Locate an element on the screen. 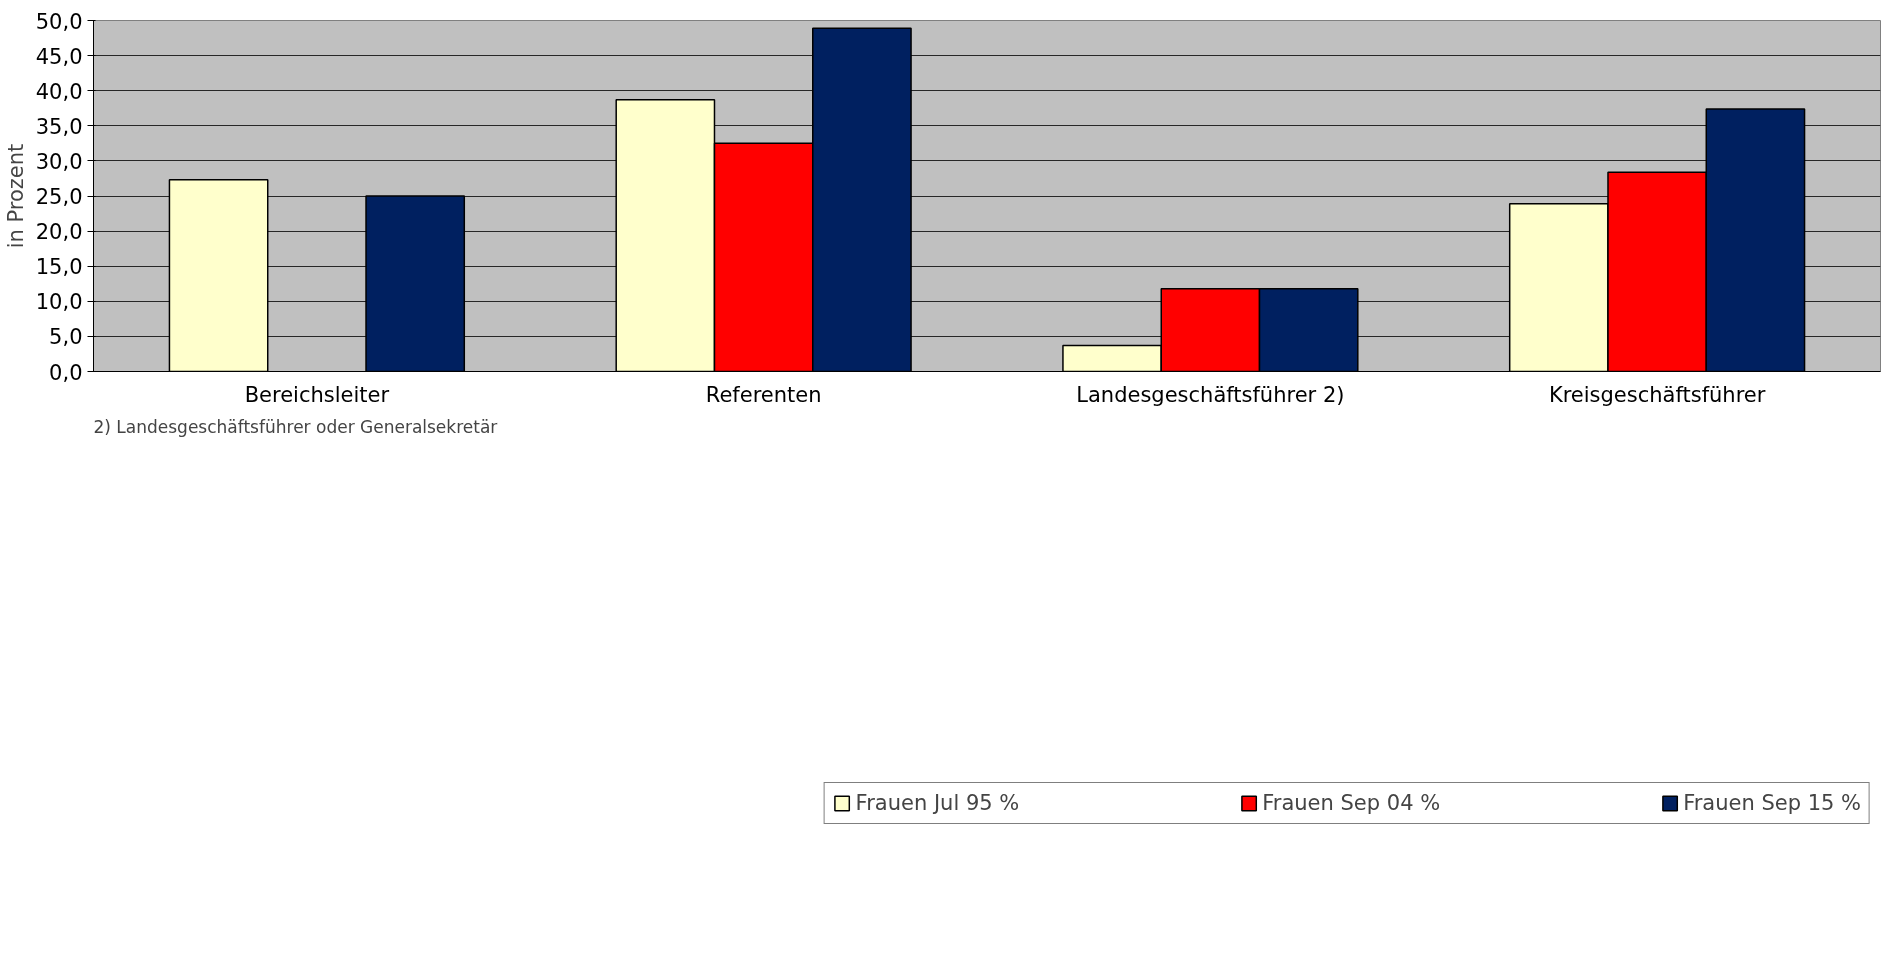 The width and height of the screenshot is (1885, 979). y-tick-label: 30,0 is located at coordinates (59, 161).